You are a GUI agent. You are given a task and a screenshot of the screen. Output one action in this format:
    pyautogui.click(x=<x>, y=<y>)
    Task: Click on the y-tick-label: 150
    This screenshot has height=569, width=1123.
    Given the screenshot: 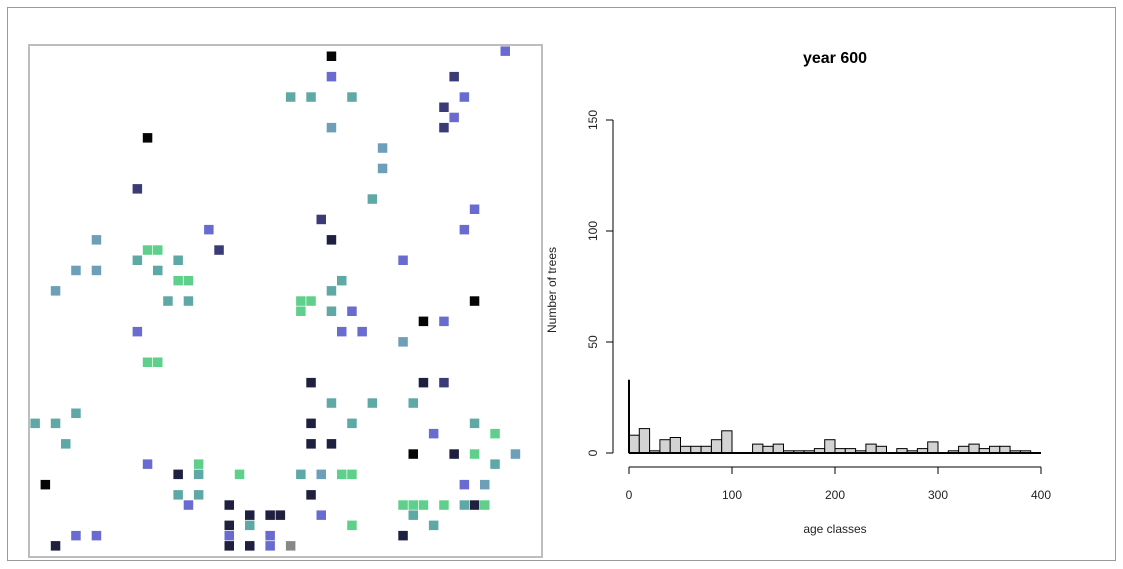 What is the action you would take?
    pyautogui.click(x=593, y=120)
    